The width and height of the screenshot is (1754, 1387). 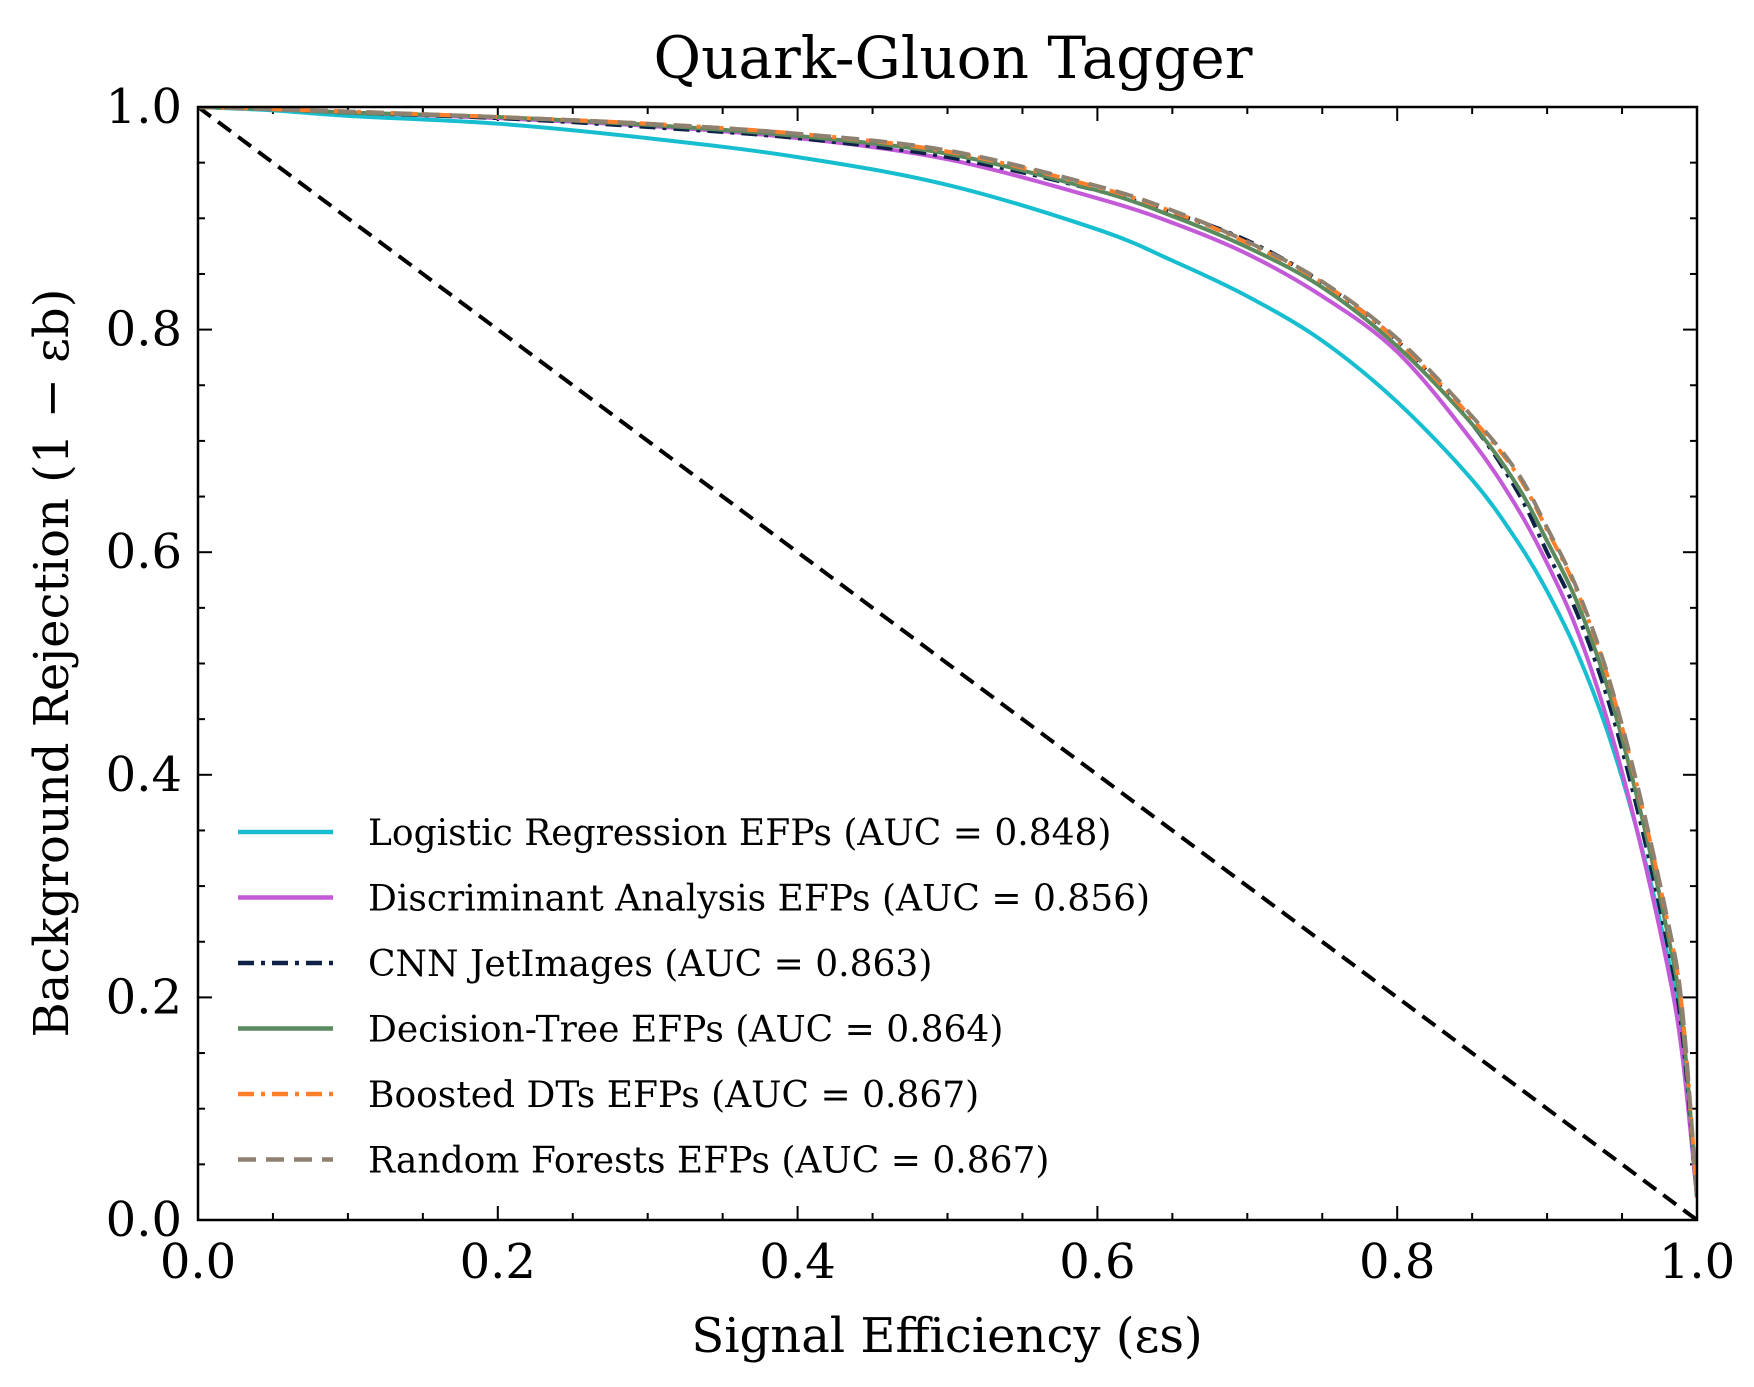 What do you see at coordinates (52, 663) in the screenshot?
I see `y-axis-label: Background Rejection (1 − εb)` at bounding box center [52, 663].